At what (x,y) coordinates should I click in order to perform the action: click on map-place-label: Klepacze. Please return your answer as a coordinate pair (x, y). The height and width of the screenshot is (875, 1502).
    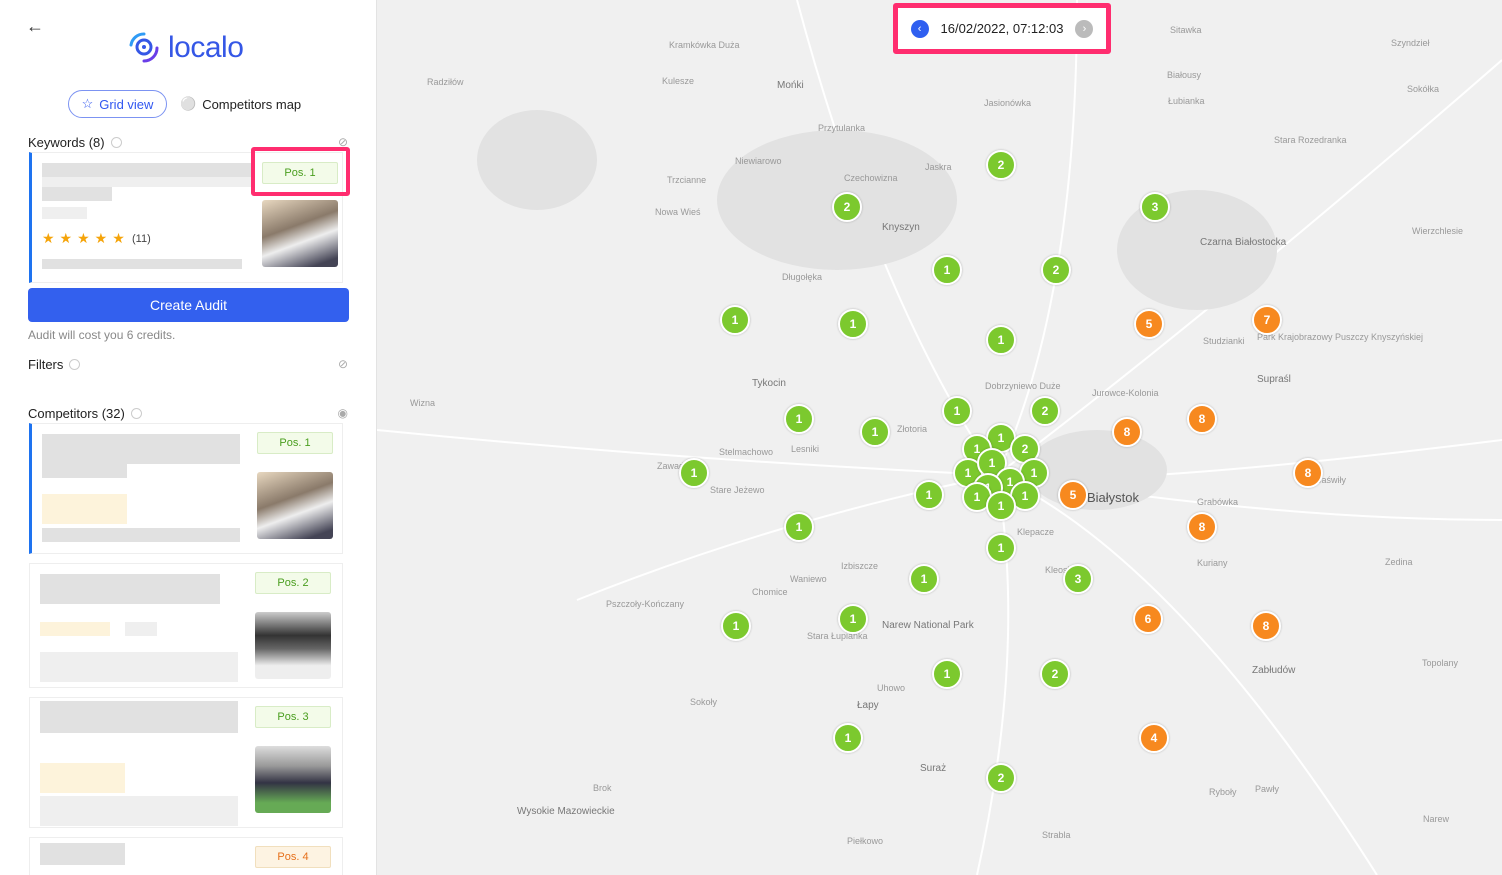
    Looking at the image, I should click on (1036, 532).